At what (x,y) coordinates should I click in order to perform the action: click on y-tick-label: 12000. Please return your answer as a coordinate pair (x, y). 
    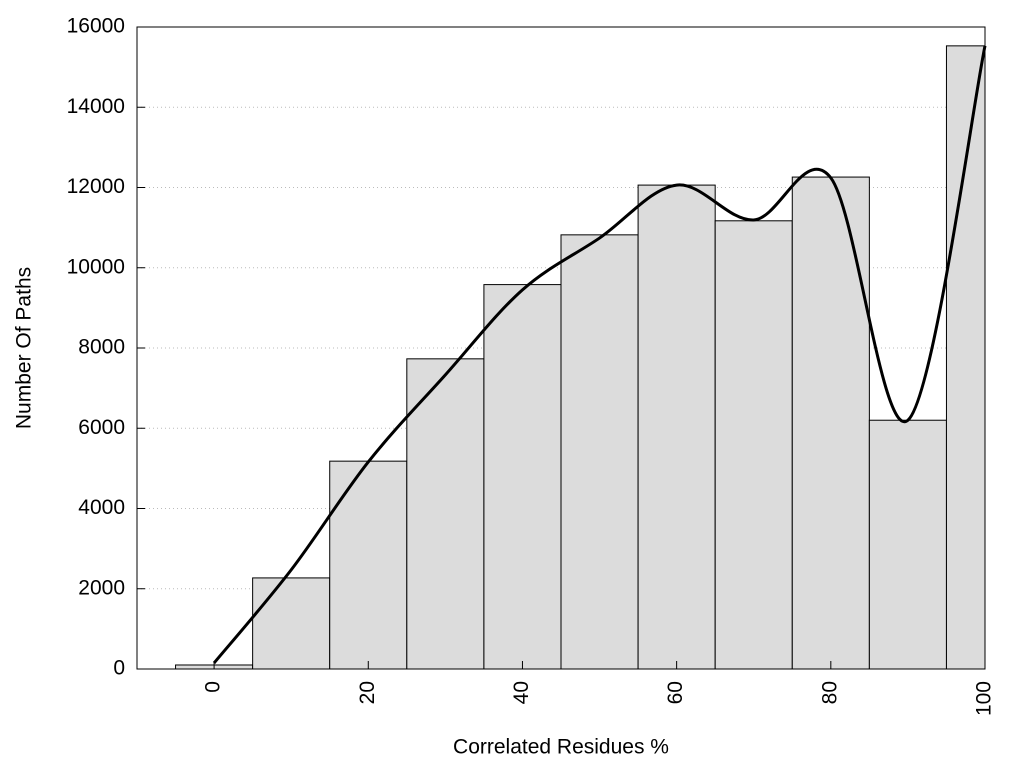
    Looking at the image, I should click on (96, 186).